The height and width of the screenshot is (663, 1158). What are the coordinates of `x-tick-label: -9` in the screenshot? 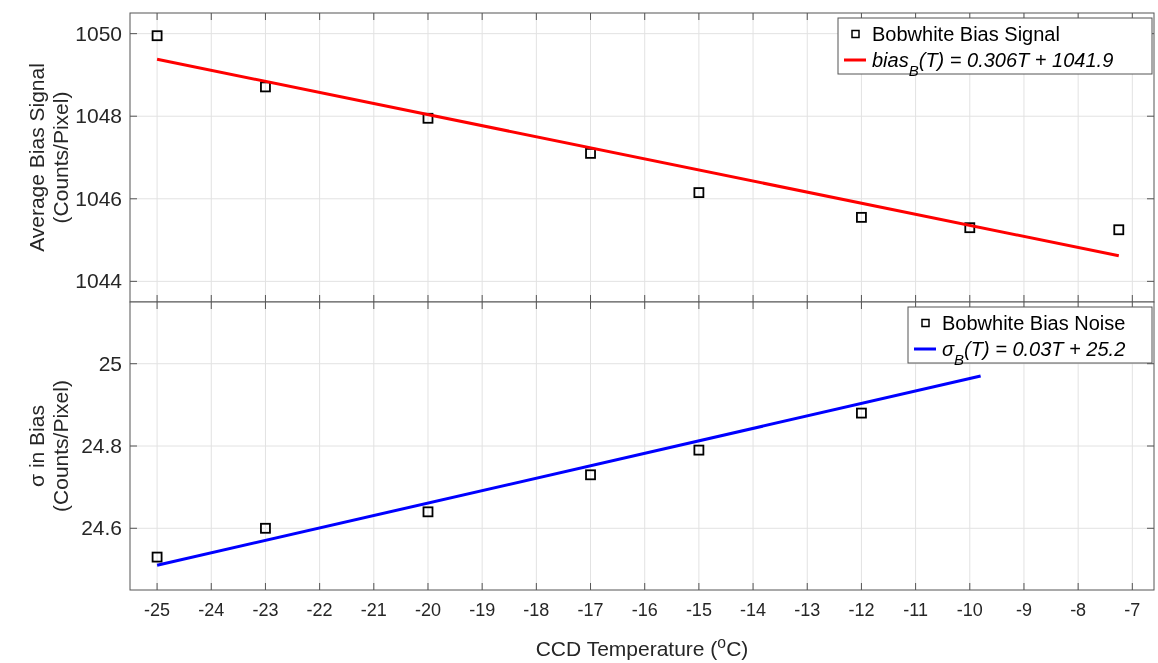 It's located at (1023, 610).